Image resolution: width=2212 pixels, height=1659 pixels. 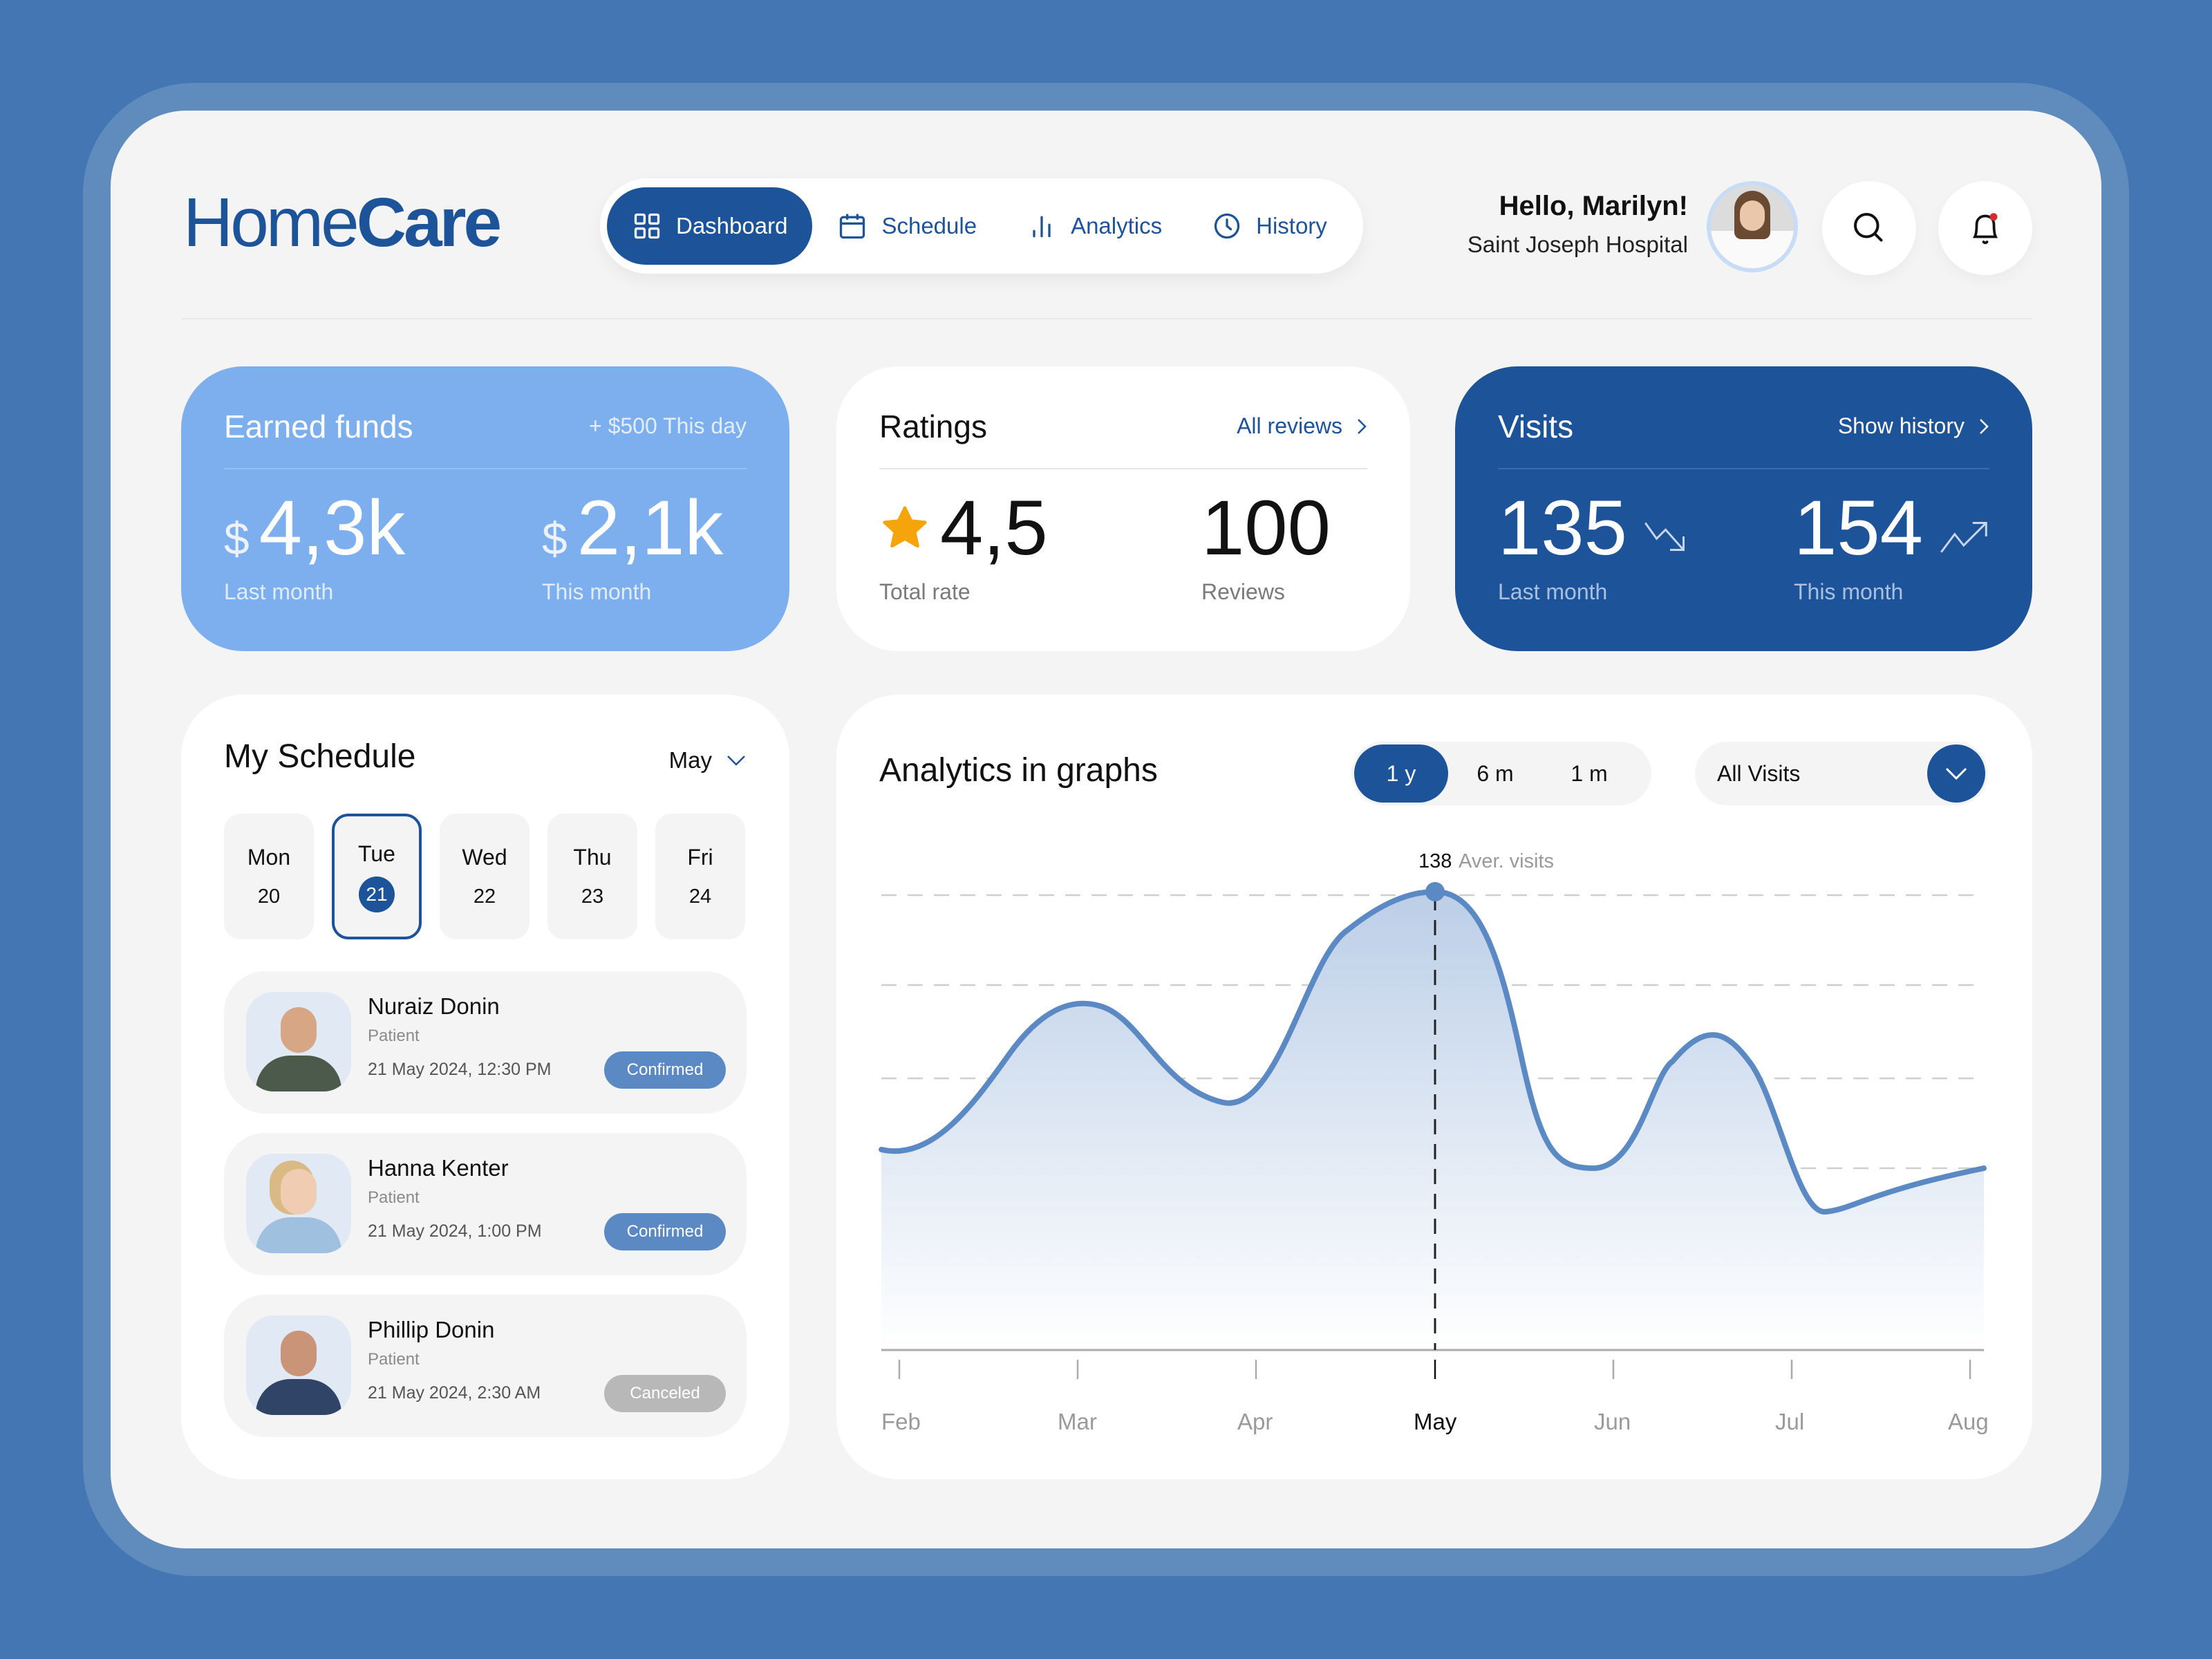 I want to click on stat-label: Total rate, so click(x=925, y=591).